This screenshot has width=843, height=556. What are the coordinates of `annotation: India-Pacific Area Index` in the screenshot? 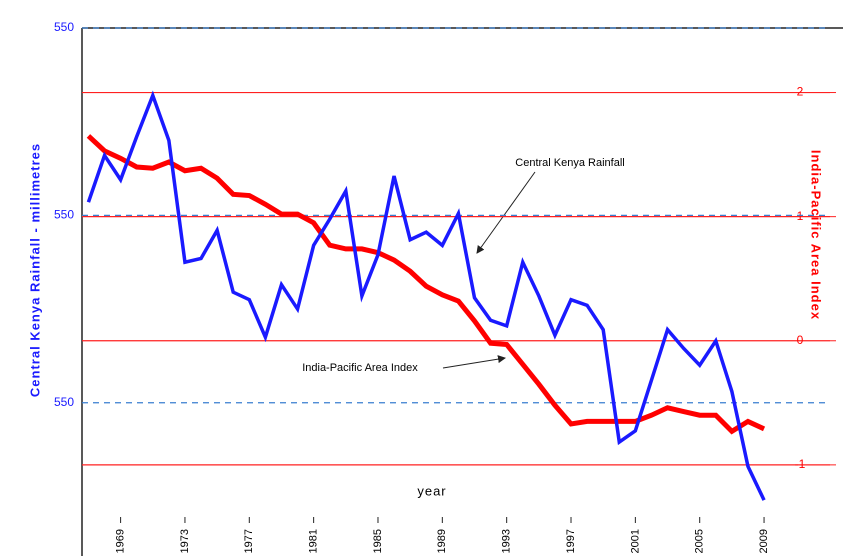 It's located at (360, 368).